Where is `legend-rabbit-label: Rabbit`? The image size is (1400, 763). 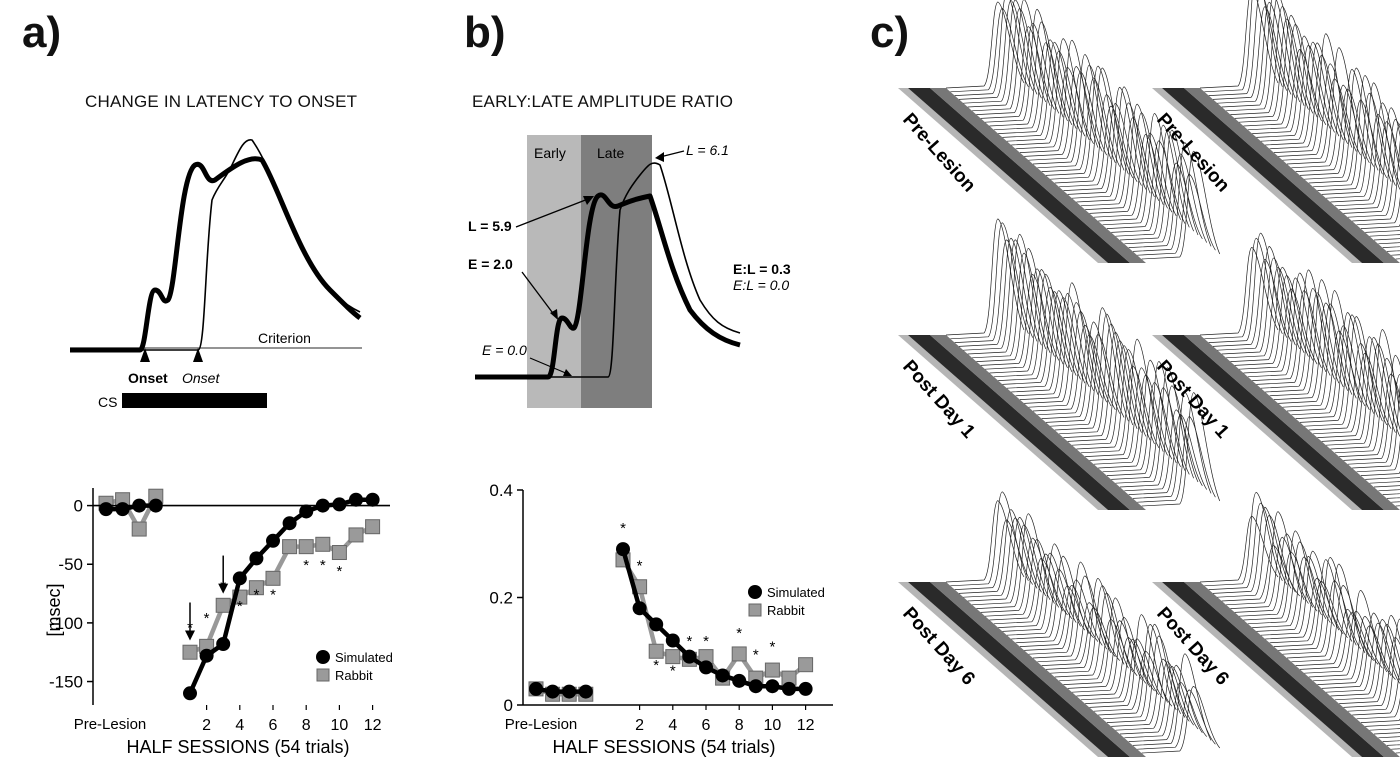
legend-rabbit-label: Rabbit is located at coordinates (354, 675).